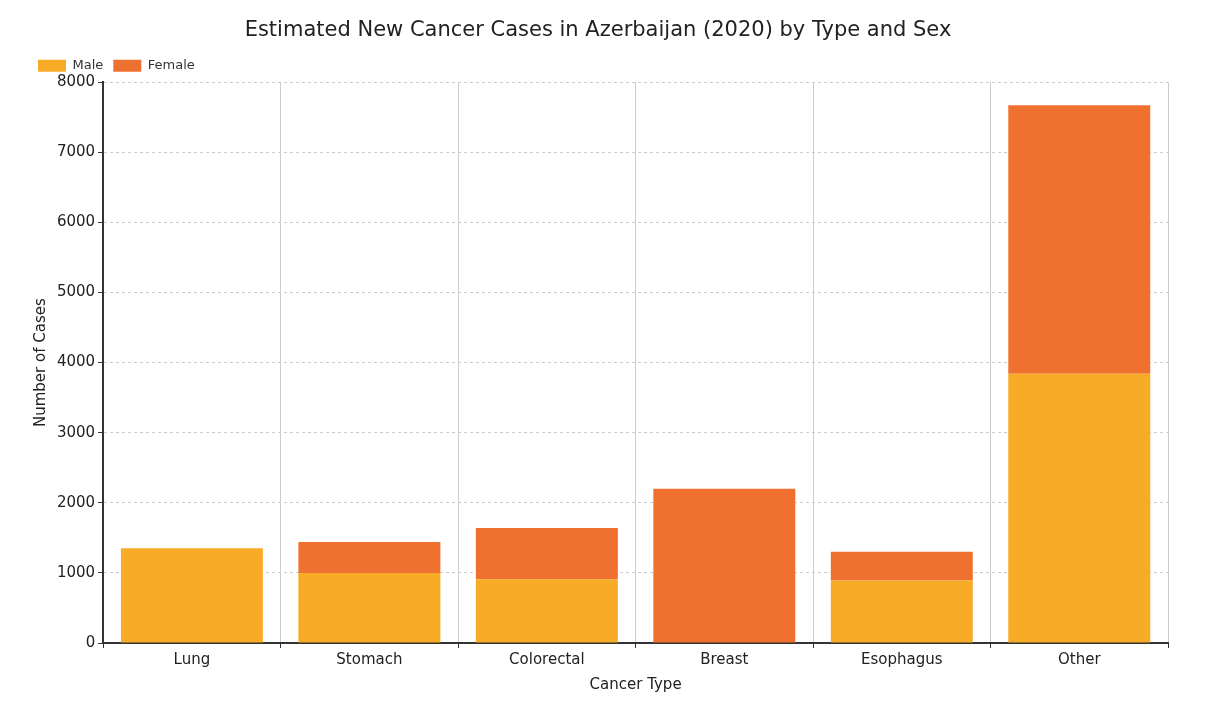 The height and width of the screenshot is (720, 1208). What do you see at coordinates (88, 65) in the screenshot?
I see `legend-label: Male` at bounding box center [88, 65].